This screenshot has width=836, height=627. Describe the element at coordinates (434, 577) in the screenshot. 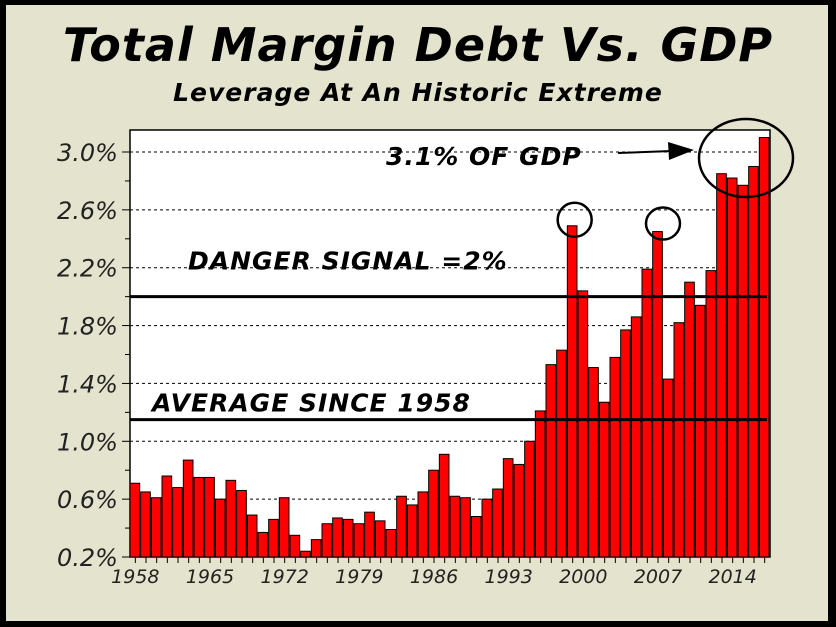

I see `x-tick-label: 1986` at that location.